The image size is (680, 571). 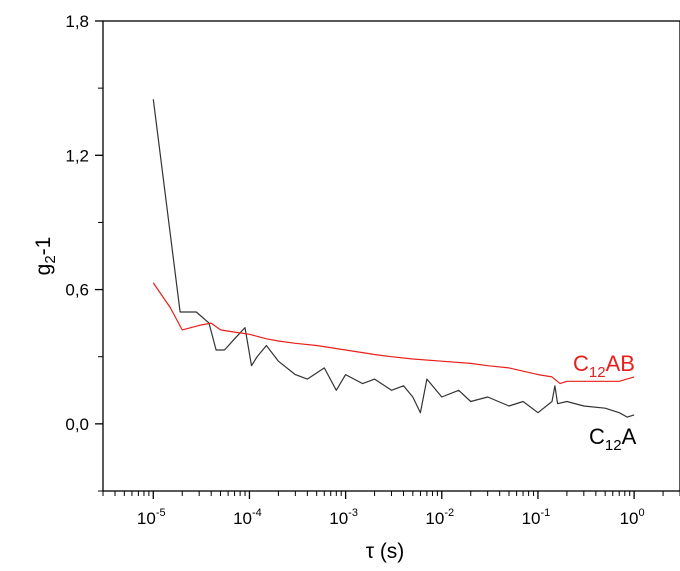 I want to click on series-label-c12a: C12A, so click(x=613, y=439).